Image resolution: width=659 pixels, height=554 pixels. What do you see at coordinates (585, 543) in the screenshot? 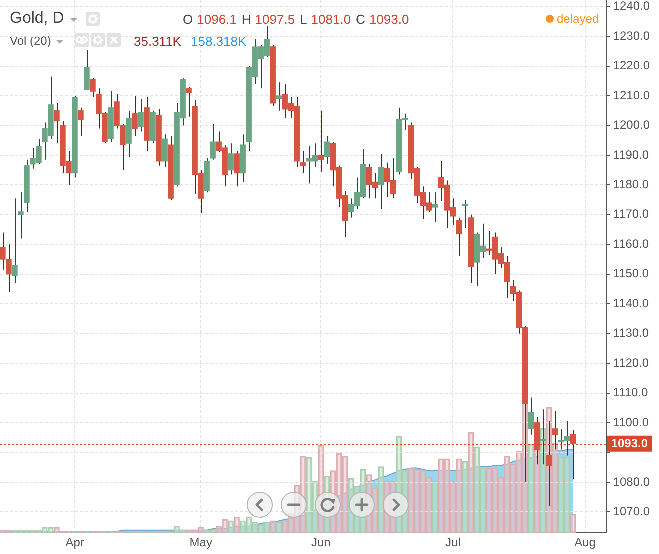
I see `x-tick-label: Aug` at bounding box center [585, 543].